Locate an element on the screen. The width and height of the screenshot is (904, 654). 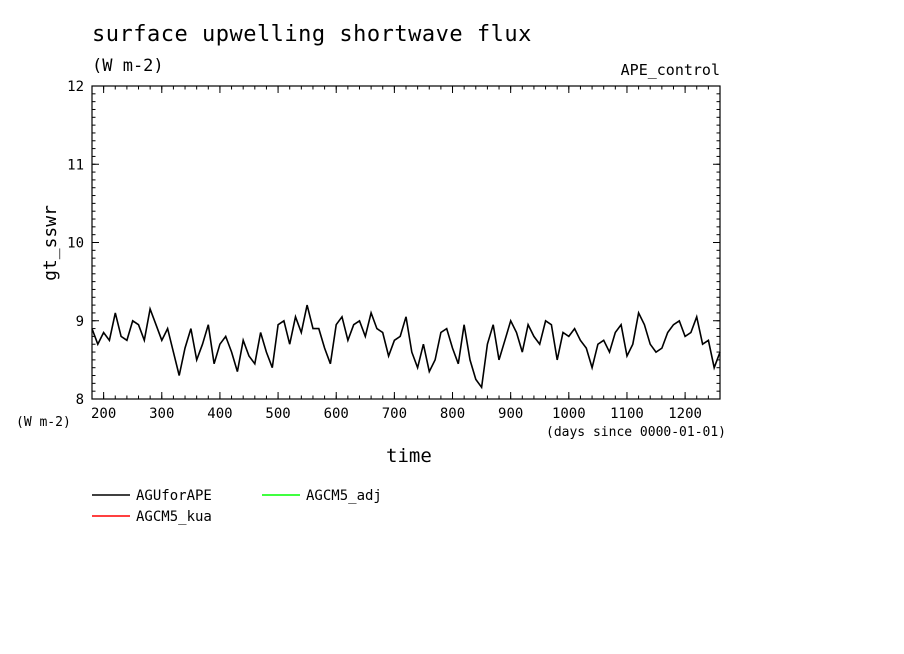
x-tick-label: 700 is located at coordinates (394, 414).